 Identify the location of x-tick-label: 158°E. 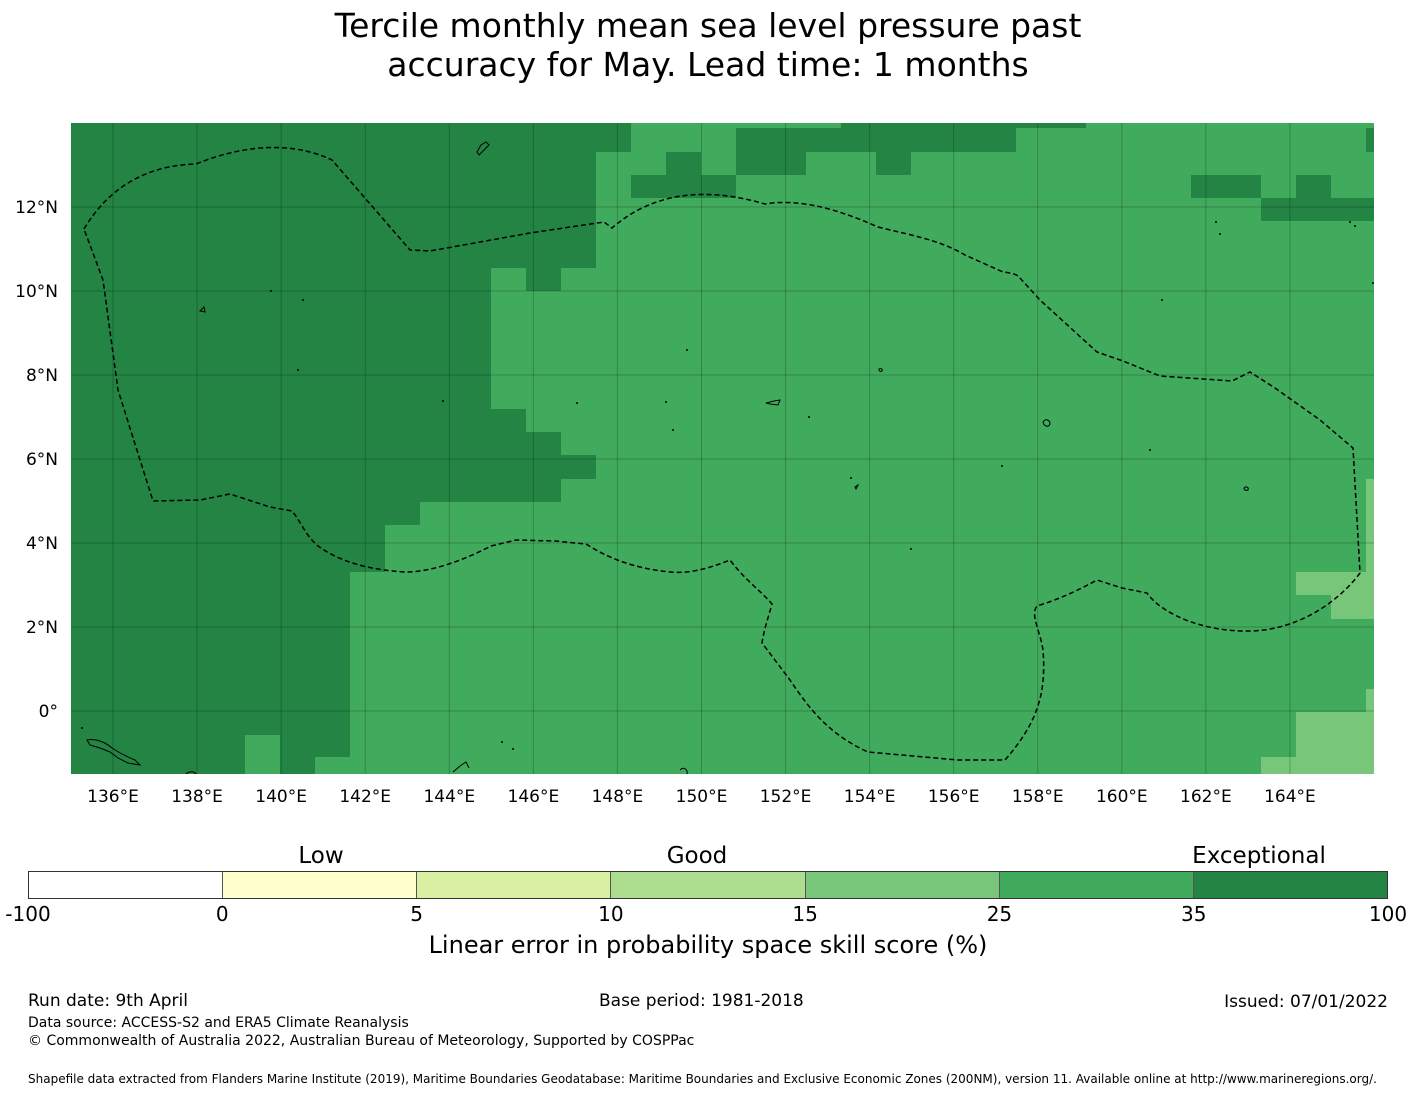
(1038, 797).